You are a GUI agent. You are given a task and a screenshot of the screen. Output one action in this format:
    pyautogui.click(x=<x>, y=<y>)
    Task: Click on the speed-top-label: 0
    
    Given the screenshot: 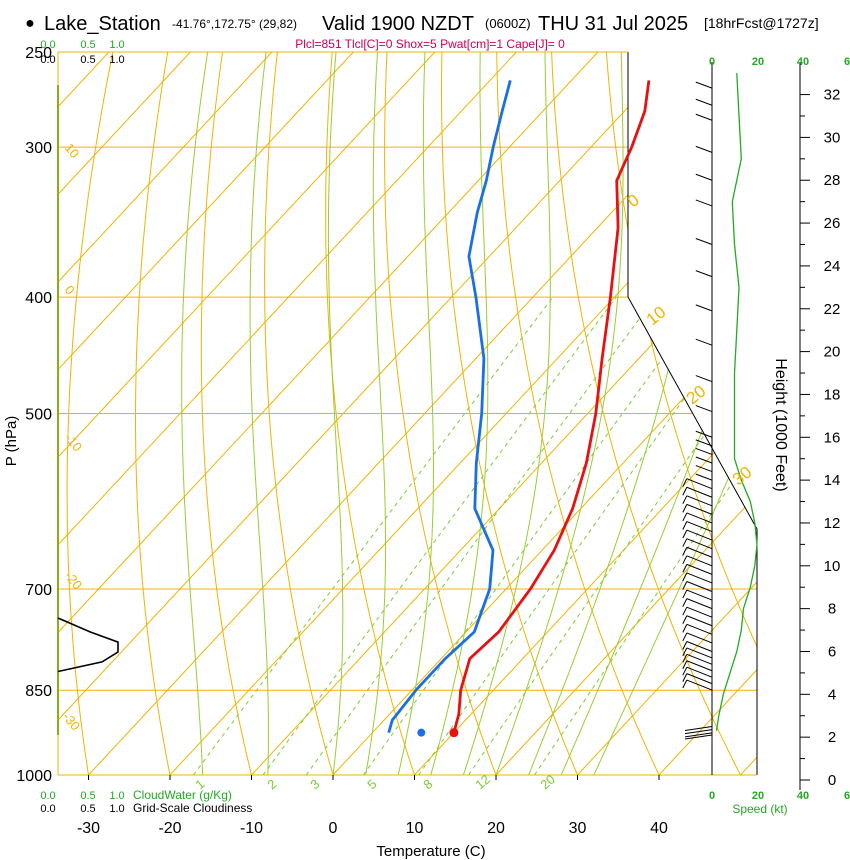 What is the action you would take?
    pyautogui.click(x=712, y=62)
    